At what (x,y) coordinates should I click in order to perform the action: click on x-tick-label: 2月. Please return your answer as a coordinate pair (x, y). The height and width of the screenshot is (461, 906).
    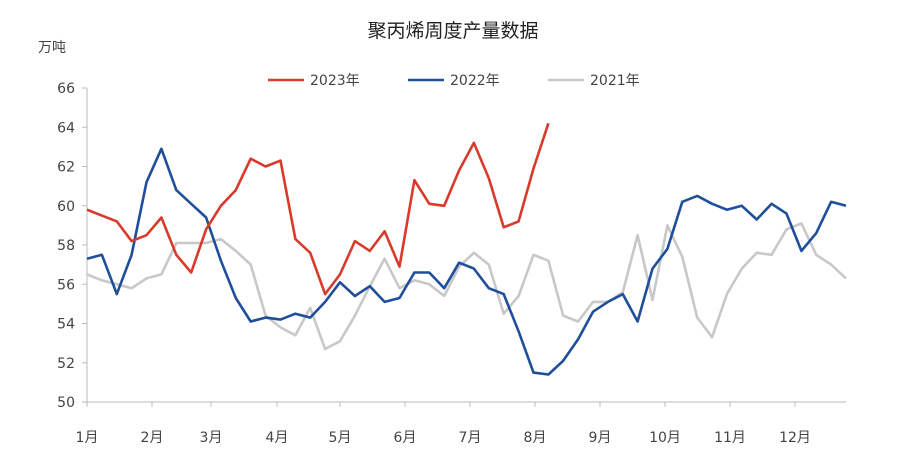
    Looking at the image, I should click on (152, 438).